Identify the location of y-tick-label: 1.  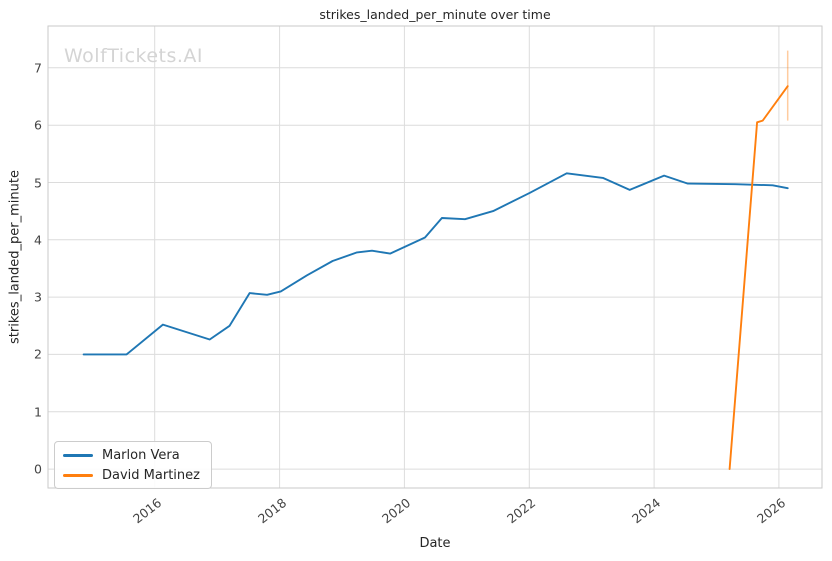
(38, 412).